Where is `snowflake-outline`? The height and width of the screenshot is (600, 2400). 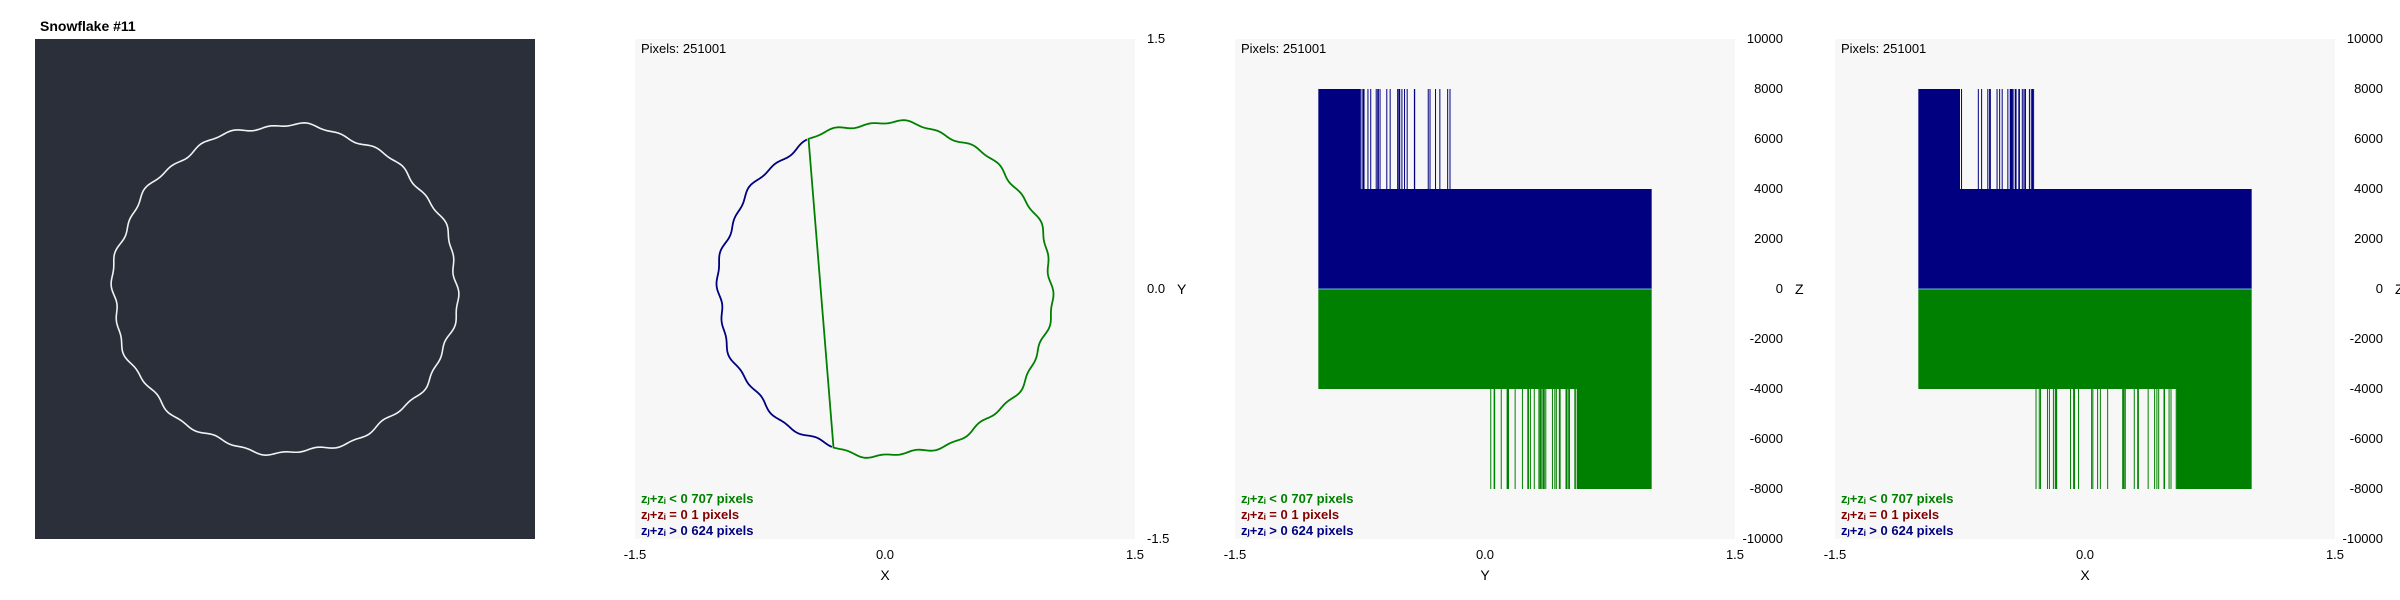 snowflake-outline is located at coordinates (285, 289).